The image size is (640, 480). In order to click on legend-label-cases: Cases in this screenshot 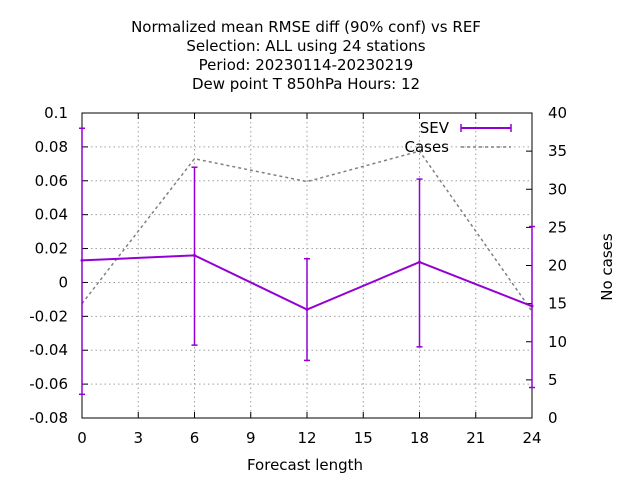, I will do `click(426, 147)`.